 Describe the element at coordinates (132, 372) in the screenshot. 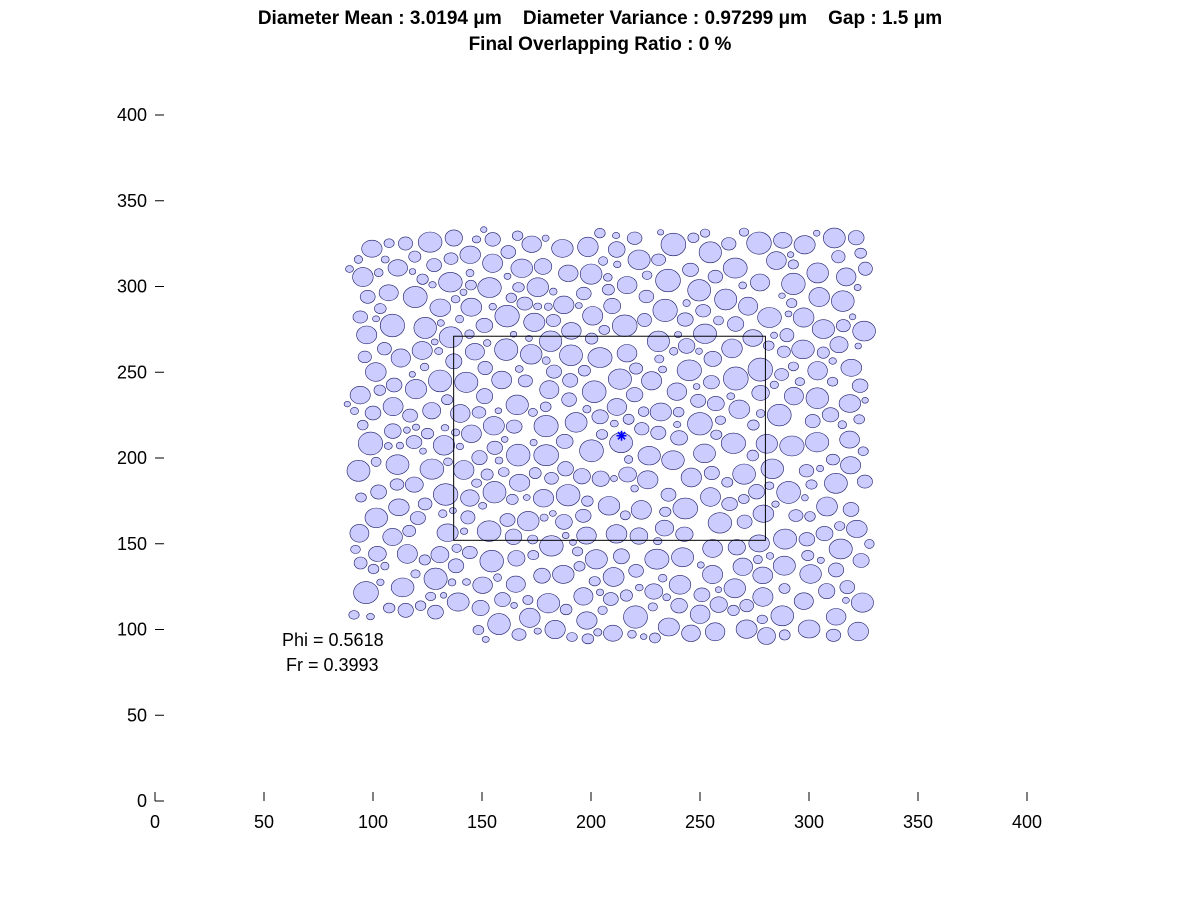

I see `y-tick-label: 250` at that location.